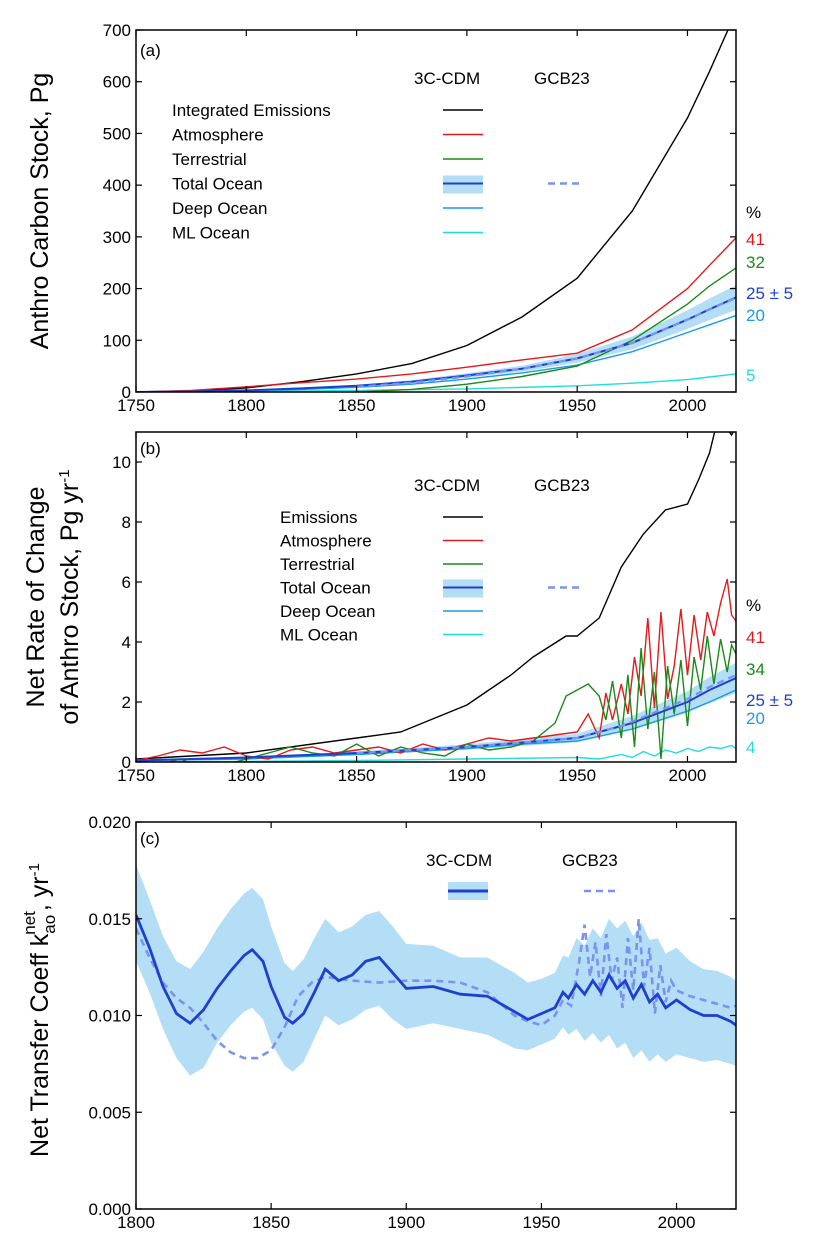 The width and height of the screenshot is (813, 1240). What do you see at coordinates (117, 237) in the screenshot?
I see `panel-a-ytick-label: 300` at bounding box center [117, 237].